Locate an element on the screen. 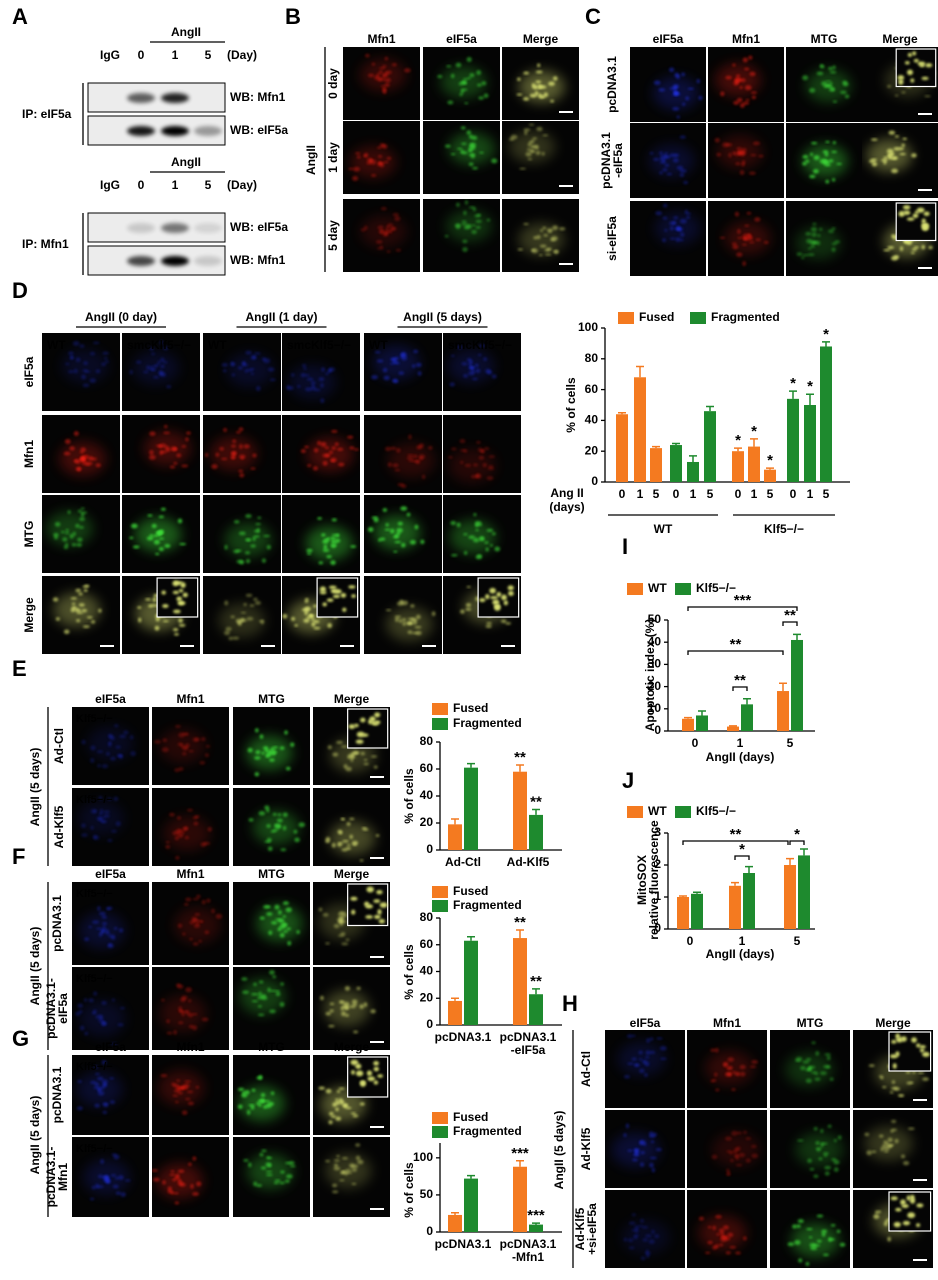 Image resolution: width=938 pixels, height=1280 pixels. y-axis-label: % of cells is located at coordinates (409, 796).